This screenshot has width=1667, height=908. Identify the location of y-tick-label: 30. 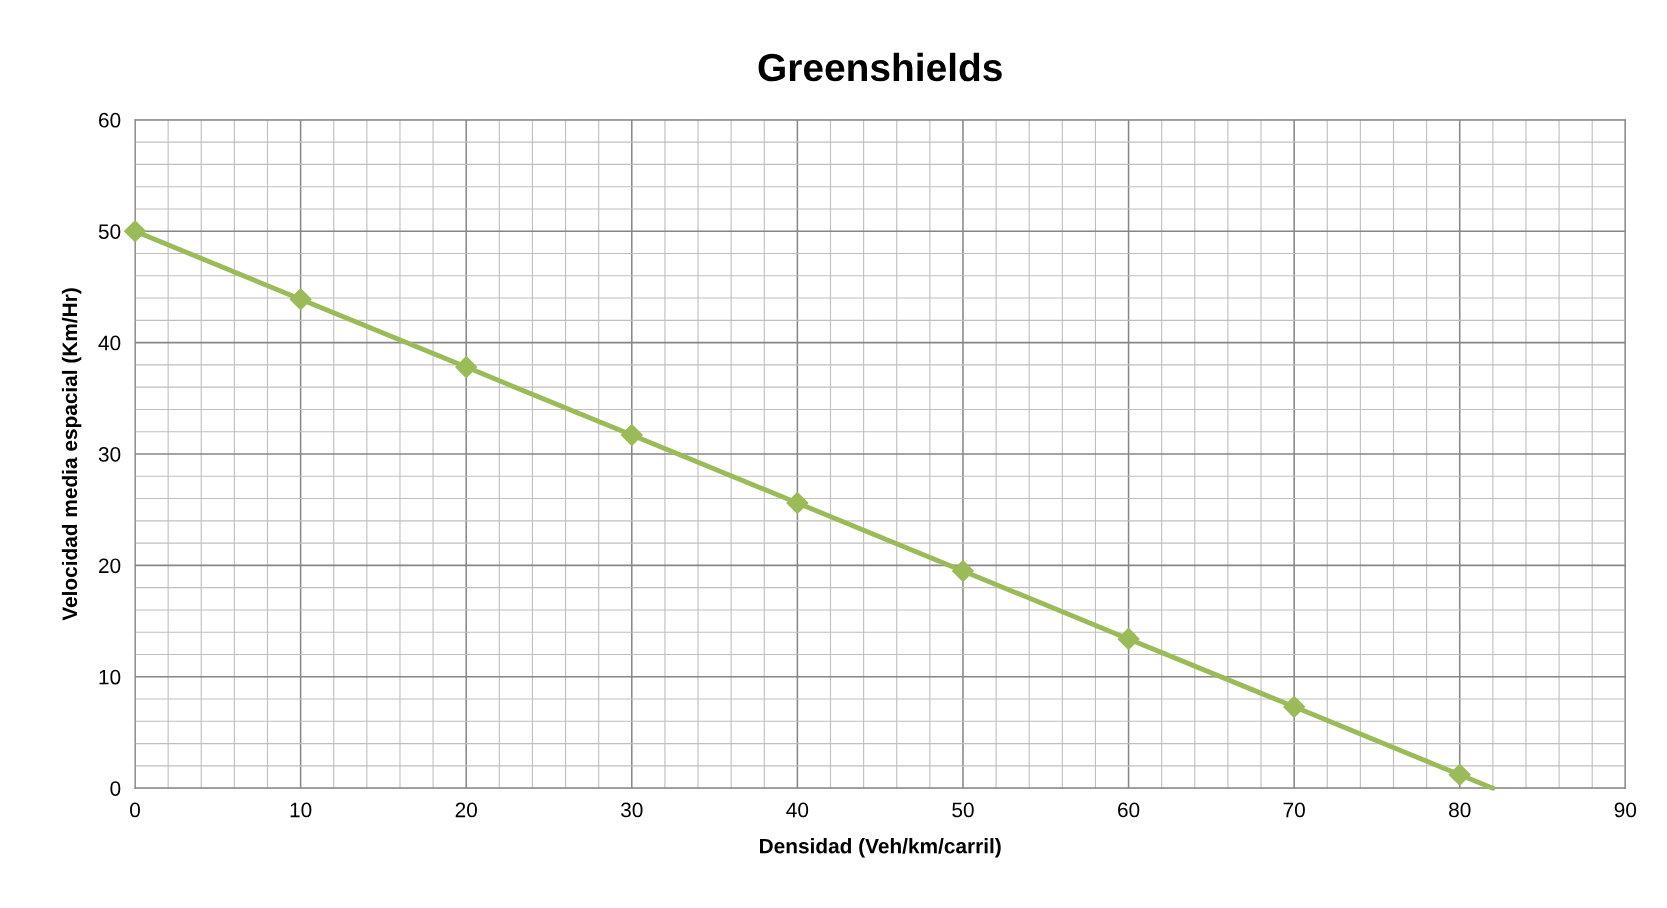
(109, 454).